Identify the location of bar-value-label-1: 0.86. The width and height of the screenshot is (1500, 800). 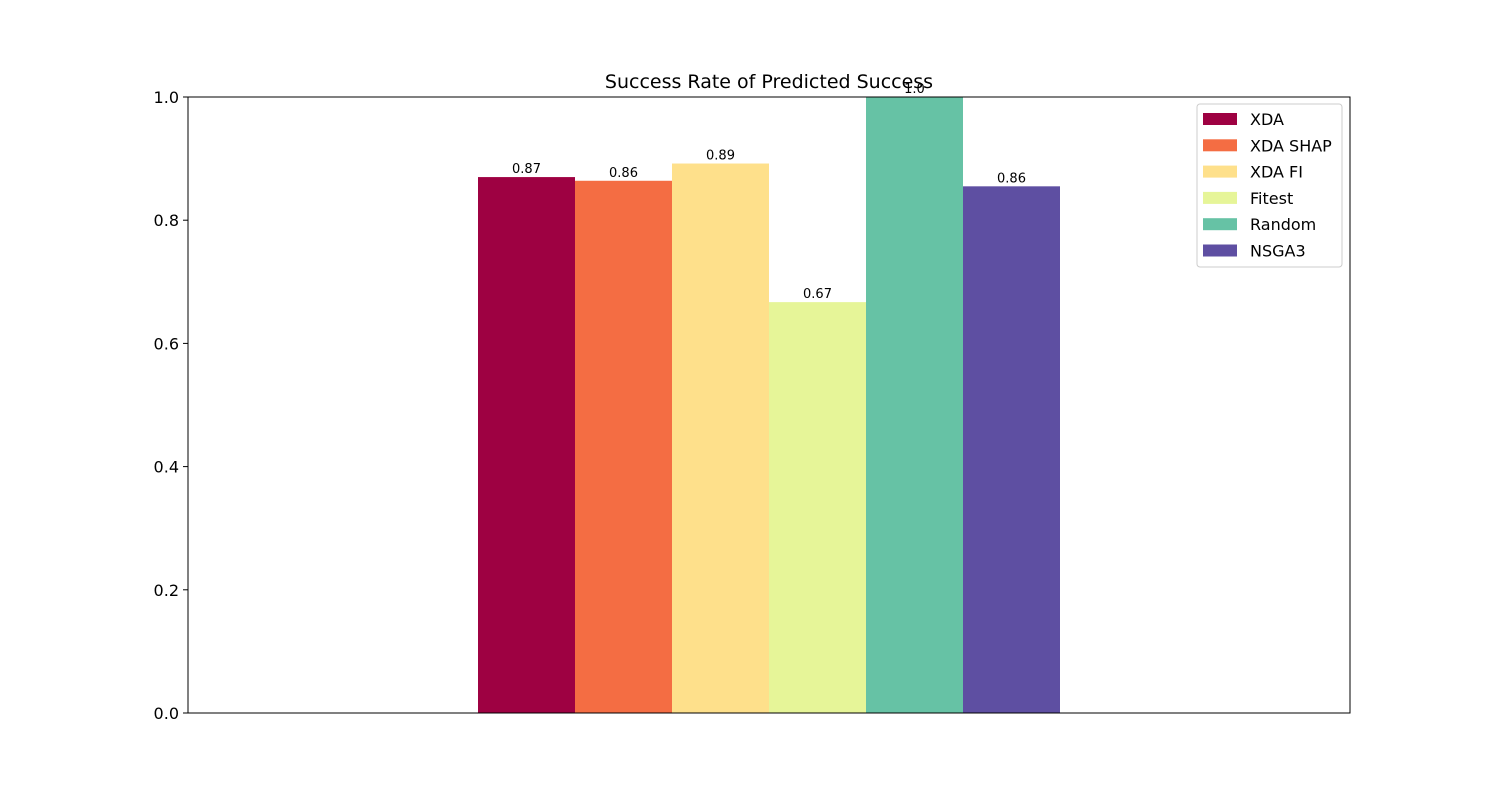
(623, 173).